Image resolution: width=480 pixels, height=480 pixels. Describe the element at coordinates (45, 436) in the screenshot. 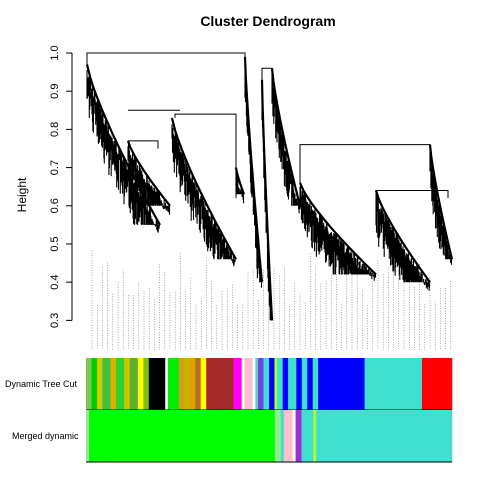

I see `row-label: Merged dynamic` at that location.